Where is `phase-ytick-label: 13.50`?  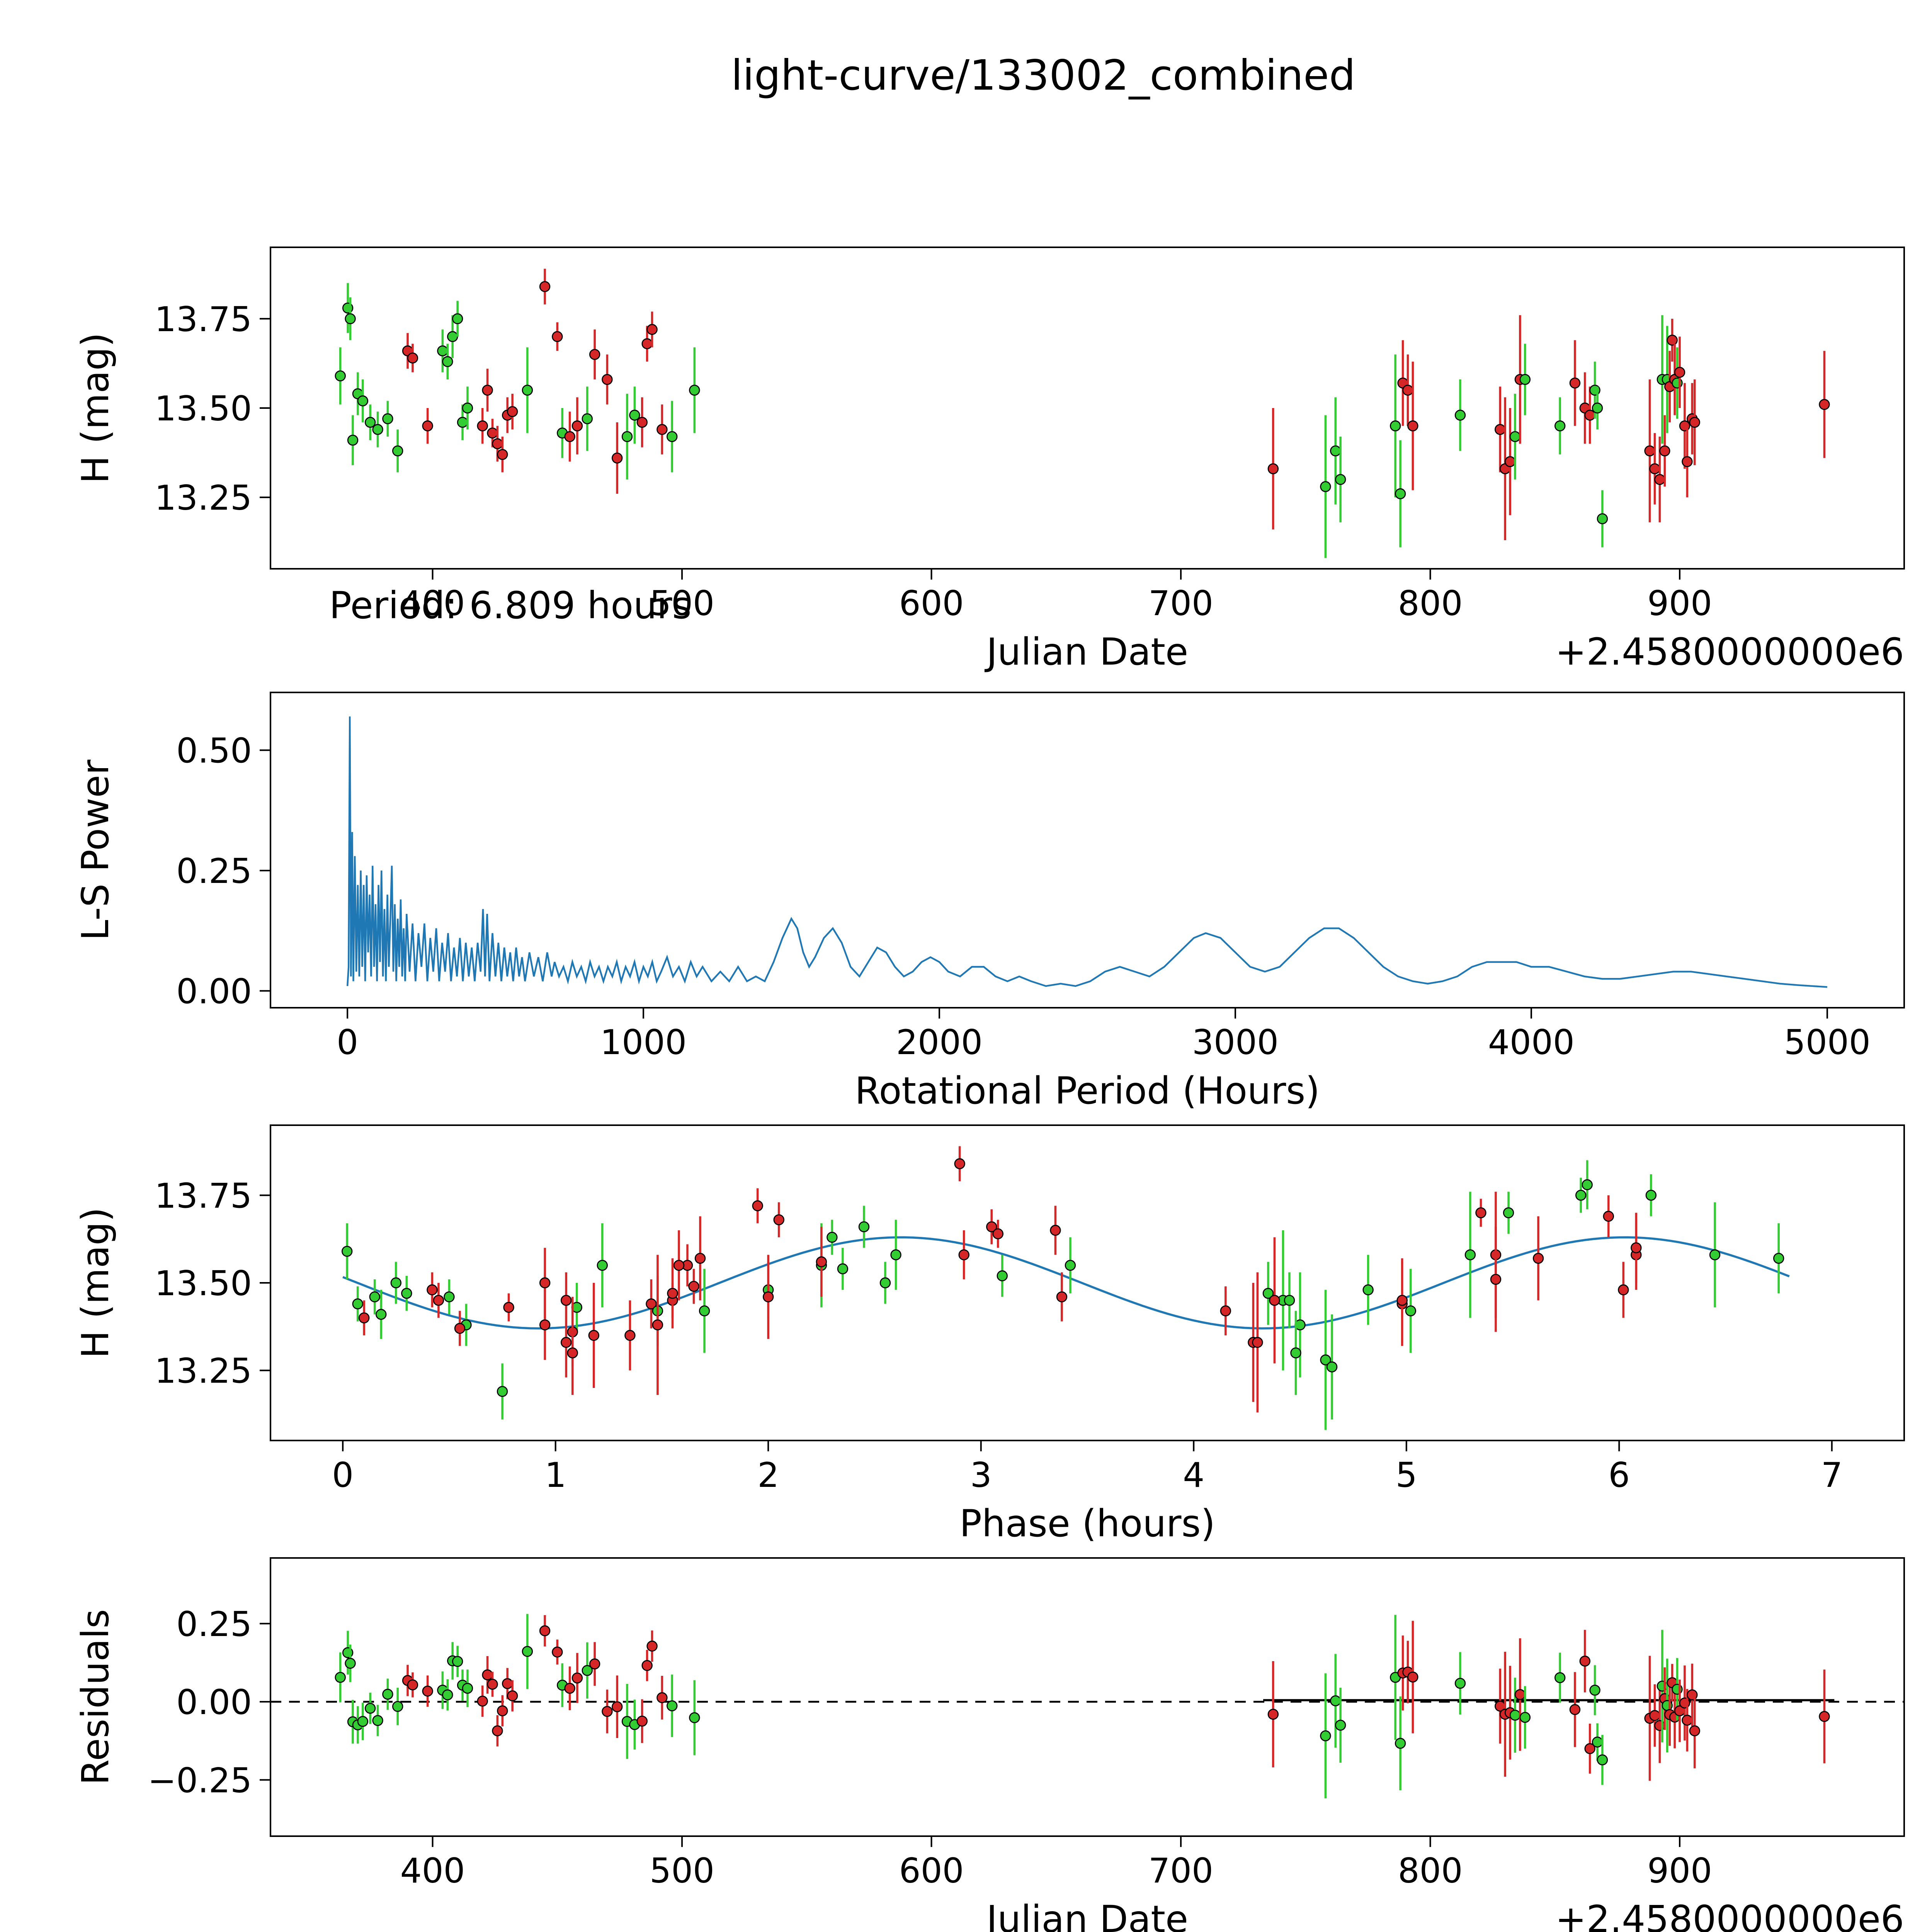 phase-ytick-label: 13.50 is located at coordinates (204, 1284).